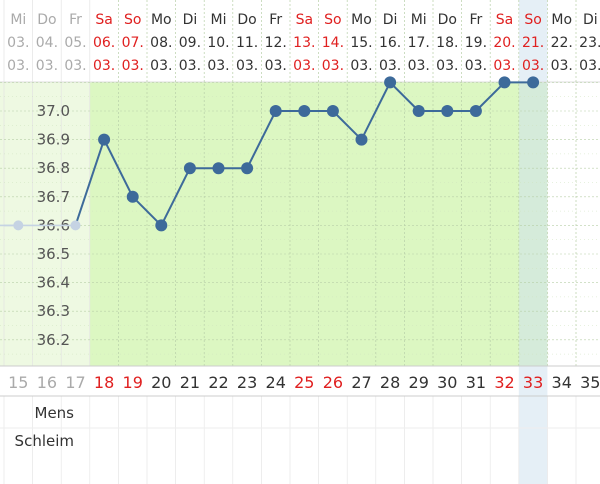 The width and height of the screenshot is (600, 484). Describe the element at coordinates (504, 43) in the screenshot. I see `date-column-header: Sa 20. 03.` at that location.